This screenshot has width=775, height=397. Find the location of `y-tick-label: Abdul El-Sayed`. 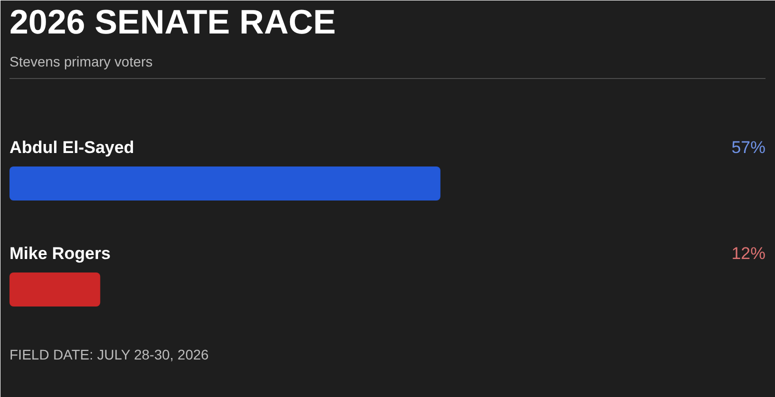

y-tick-label: Abdul El-Sayed is located at coordinates (72, 147).